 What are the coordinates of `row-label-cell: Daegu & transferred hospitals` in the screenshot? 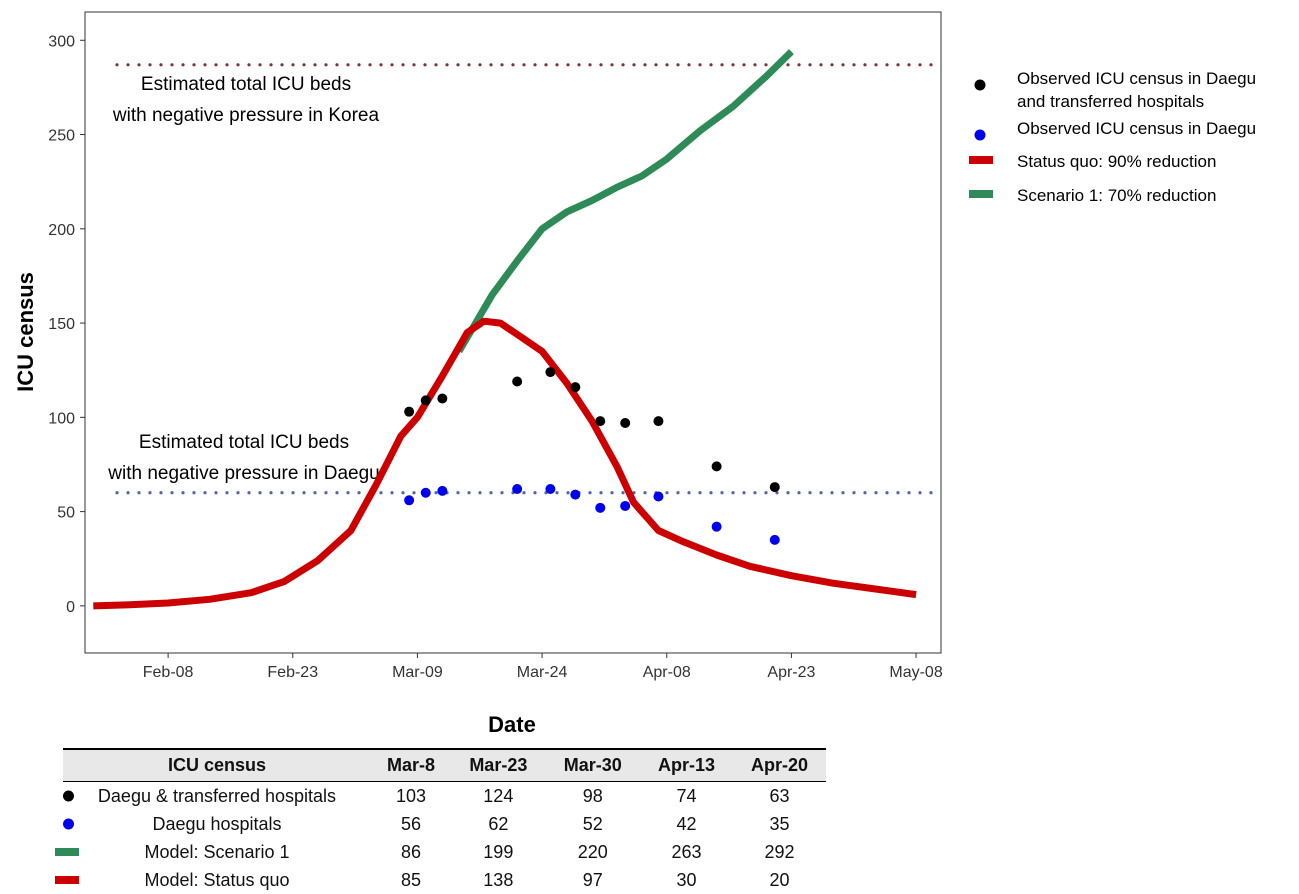 It's located at (217, 796).